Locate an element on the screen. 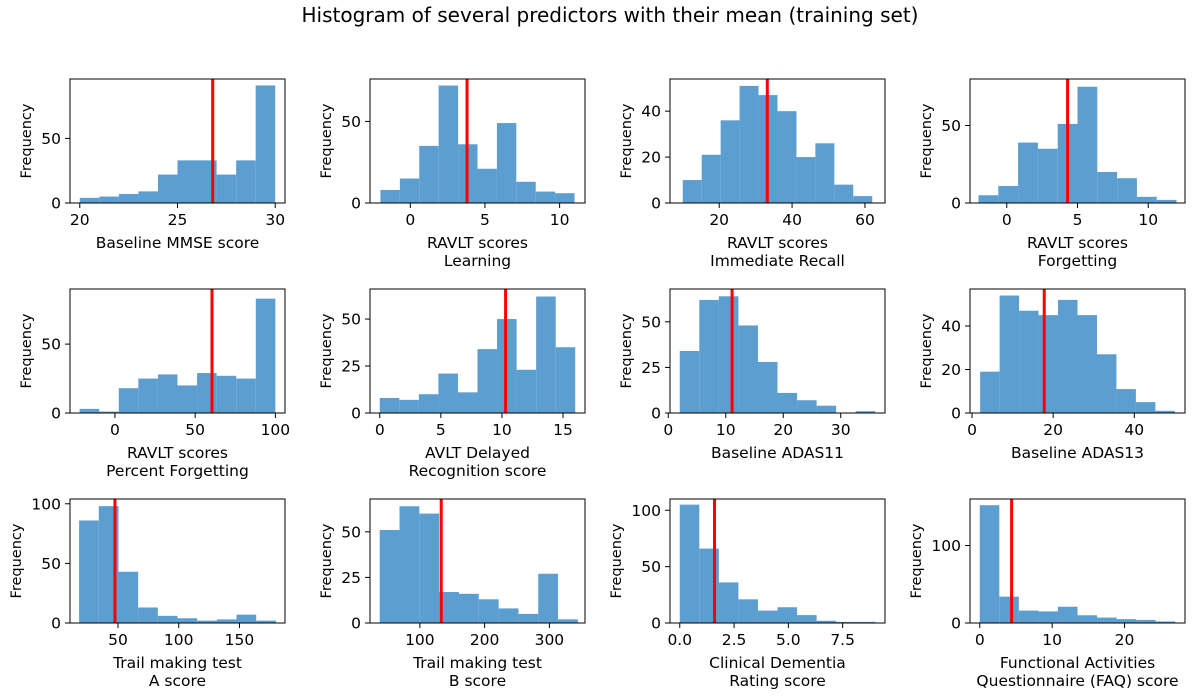 The width and height of the screenshot is (1197, 696). x-axis-label: Recognition score is located at coordinates (478, 471).